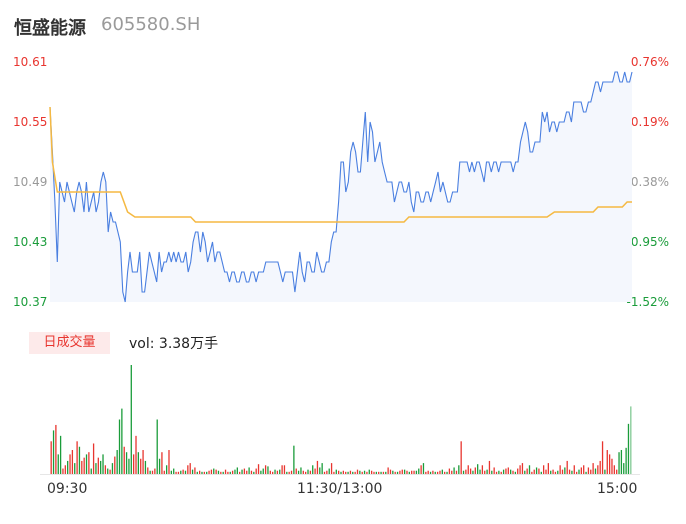 The height and width of the screenshot is (524, 686). I want to click on time-axis-label-open: 09:30, so click(67, 489).